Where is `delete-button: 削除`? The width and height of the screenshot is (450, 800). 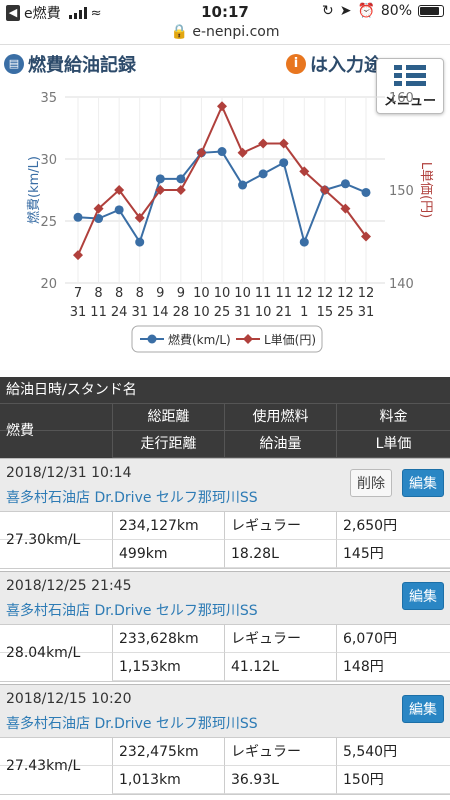 delete-button: 削除 is located at coordinates (371, 483).